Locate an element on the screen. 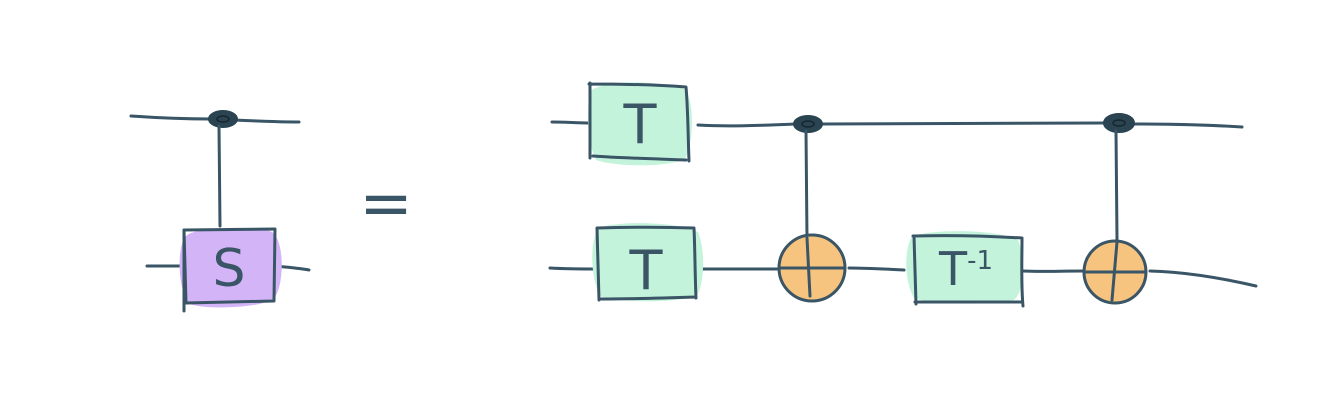 This screenshot has height=409, width=1330. rhs-t-gate-top: T is located at coordinates (639, 123).